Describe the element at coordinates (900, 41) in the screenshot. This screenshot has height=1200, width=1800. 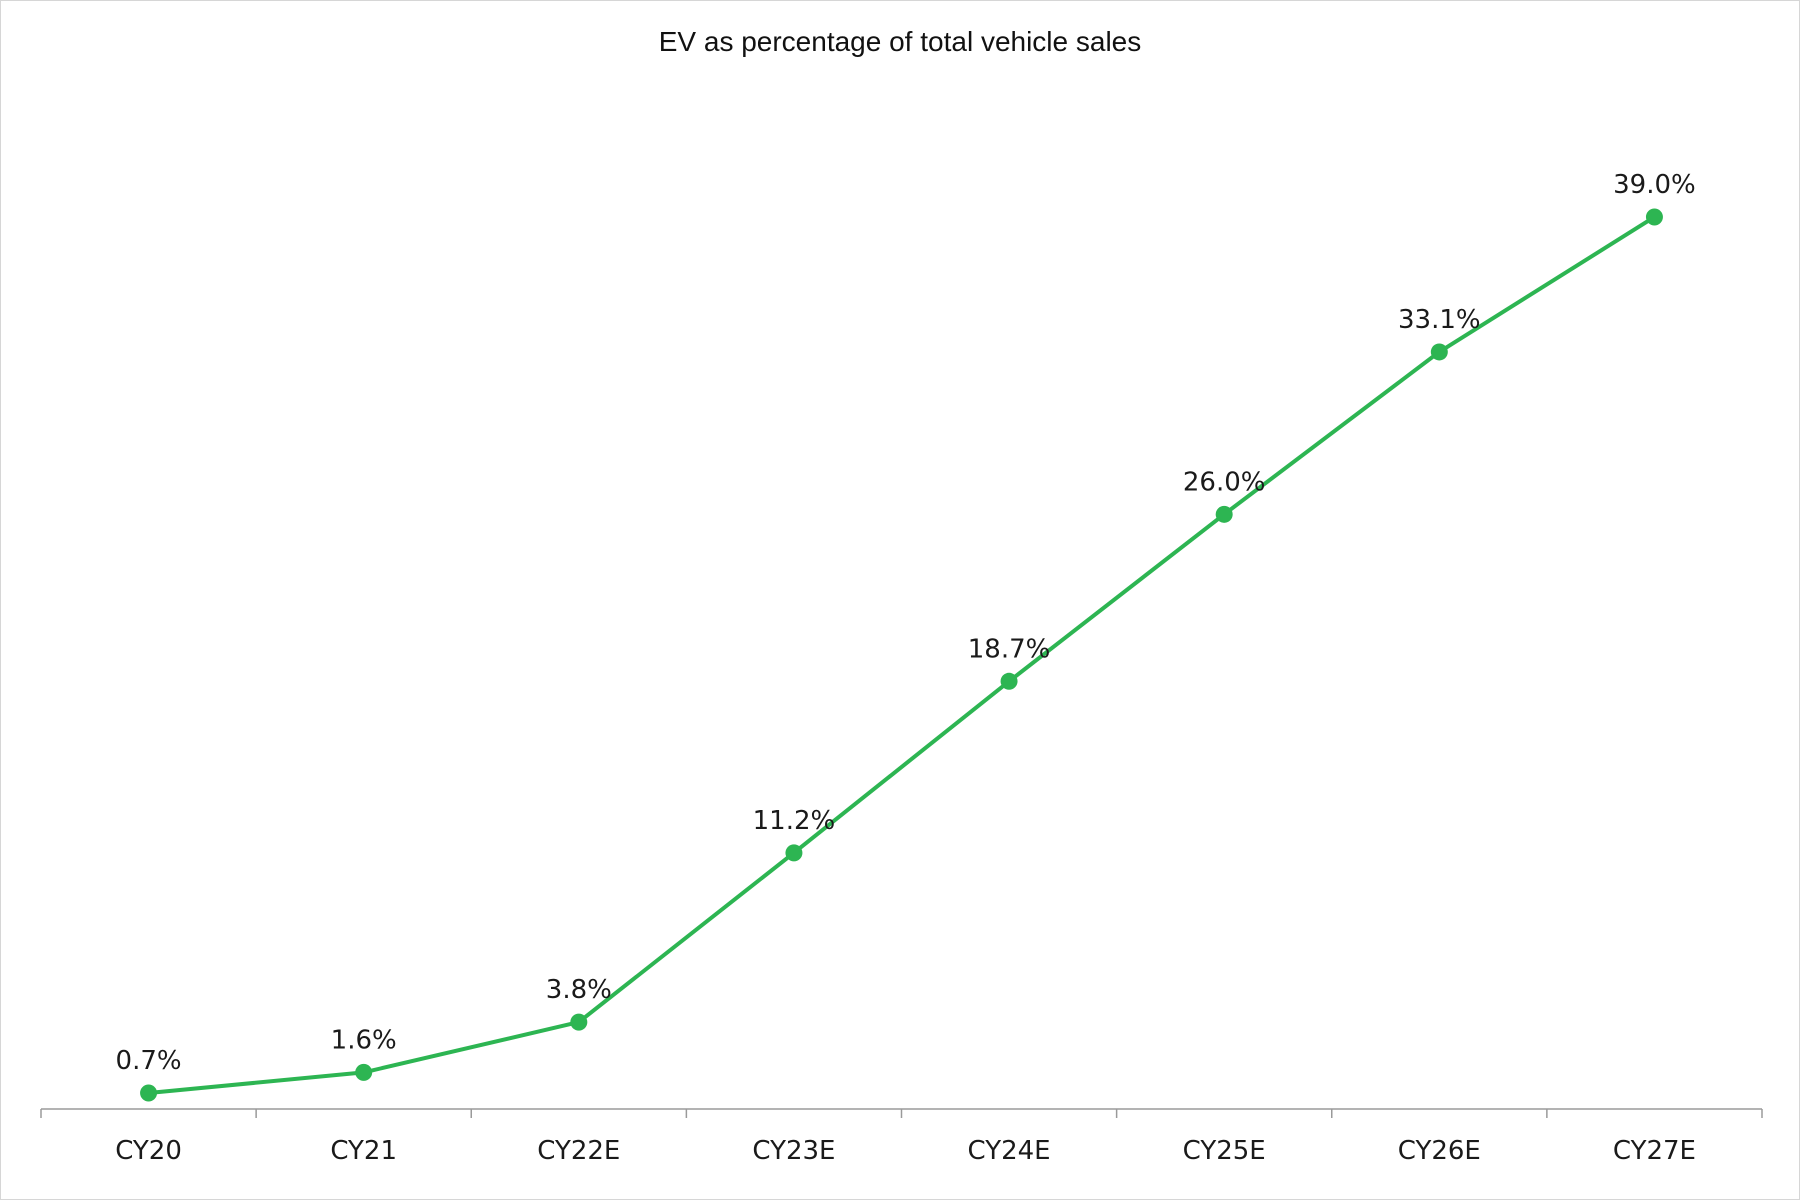
I see `chart-title: EV as percentage of total vehicle sales` at that location.